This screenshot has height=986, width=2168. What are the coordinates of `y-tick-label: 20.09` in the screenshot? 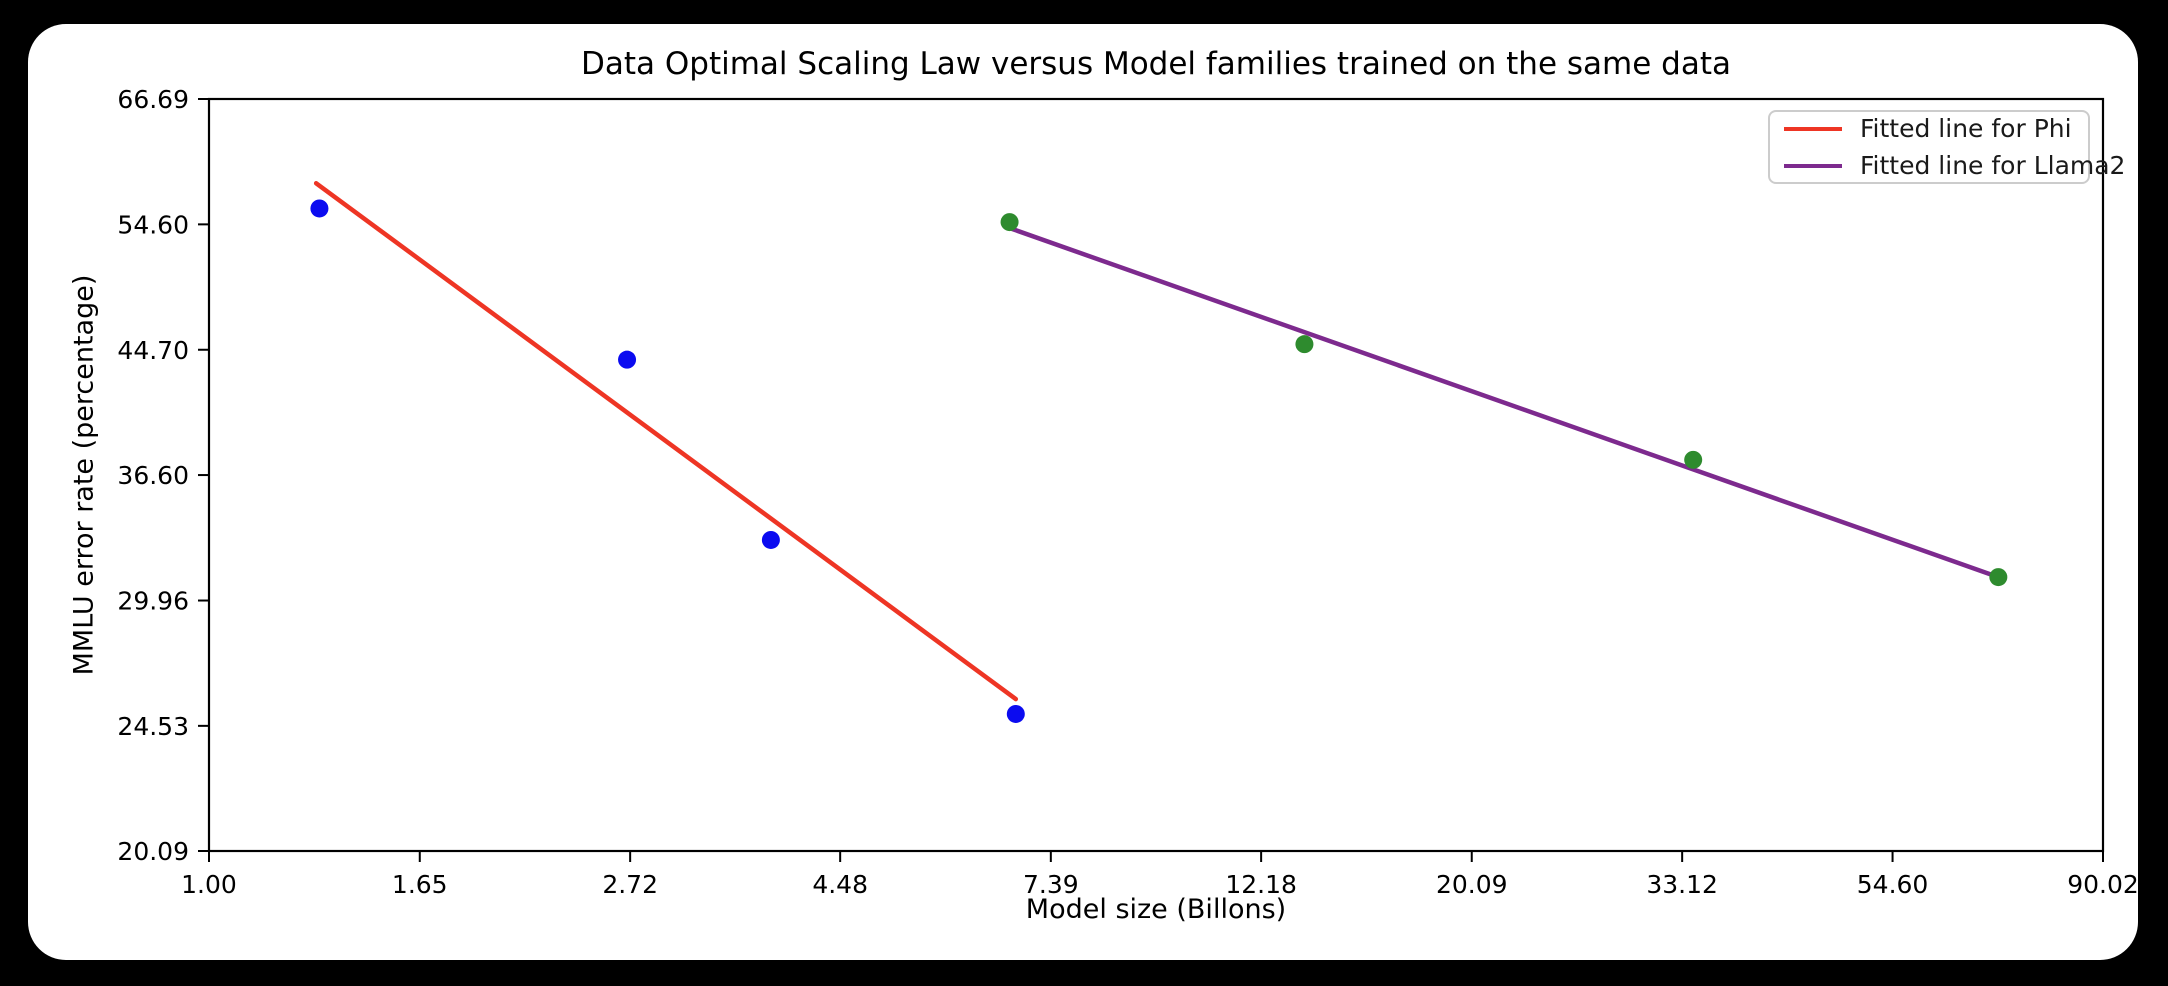 It's located at (153, 851).